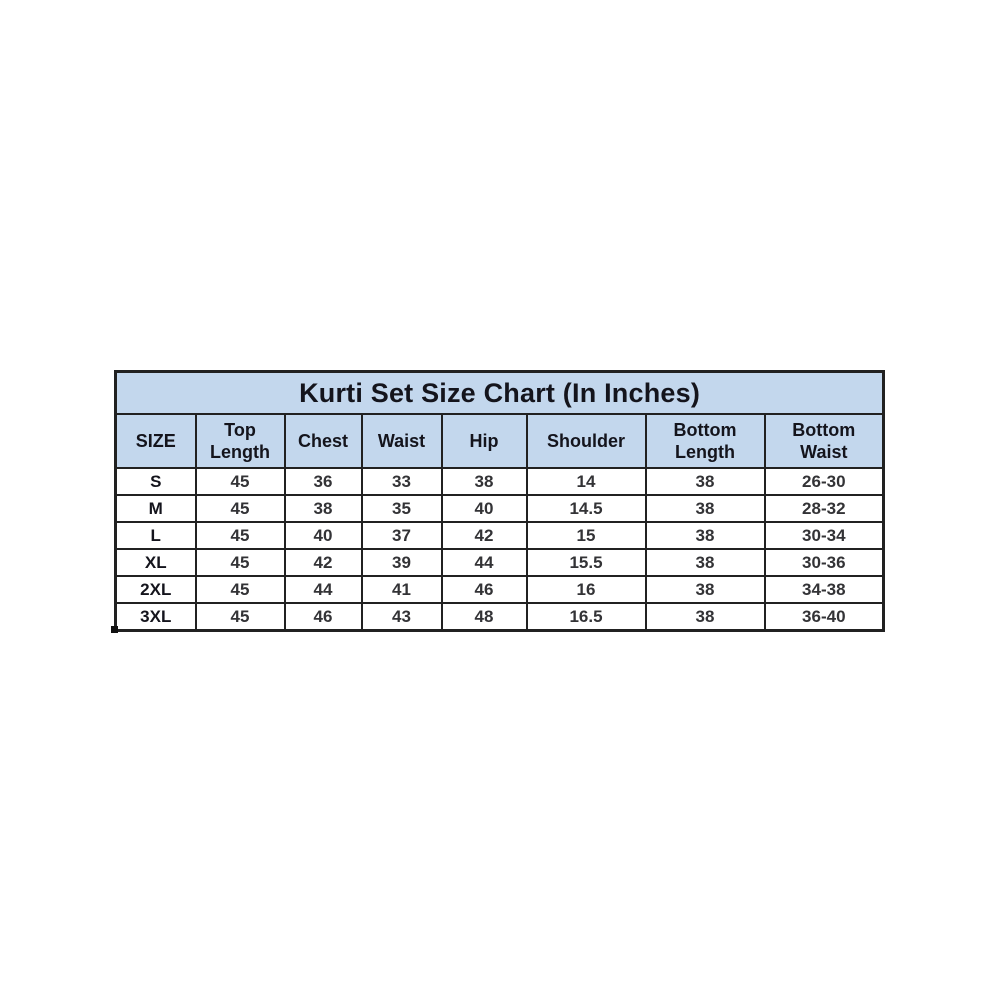  What do you see at coordinates (824, 508) in the screenshot?
I see `measurement-value: 28-32` at bounding box center [824, 508].